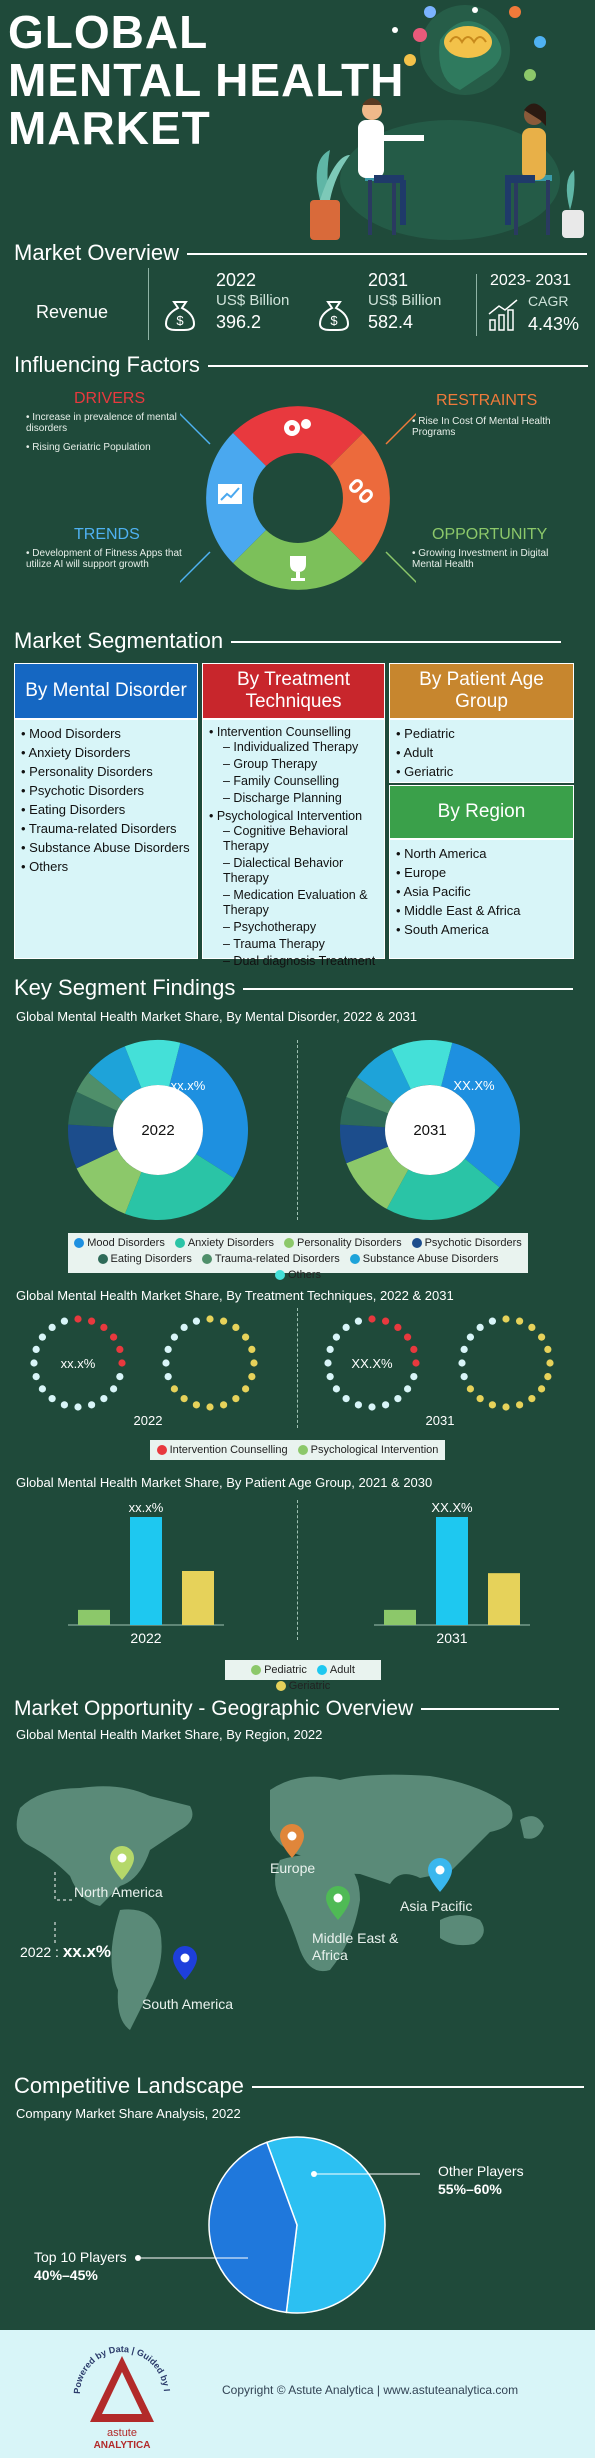  I want to click on legend-entry: Others, so click(297, 1275).